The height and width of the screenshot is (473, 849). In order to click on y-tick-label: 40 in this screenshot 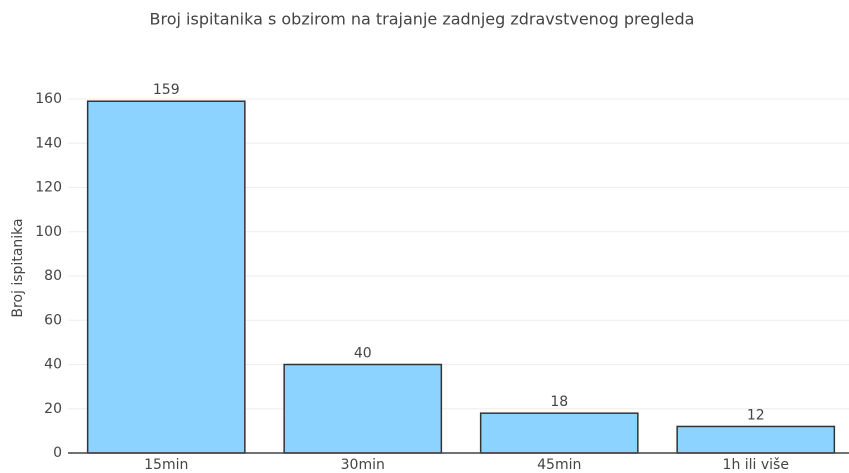, I will do `click(53, 365)`.